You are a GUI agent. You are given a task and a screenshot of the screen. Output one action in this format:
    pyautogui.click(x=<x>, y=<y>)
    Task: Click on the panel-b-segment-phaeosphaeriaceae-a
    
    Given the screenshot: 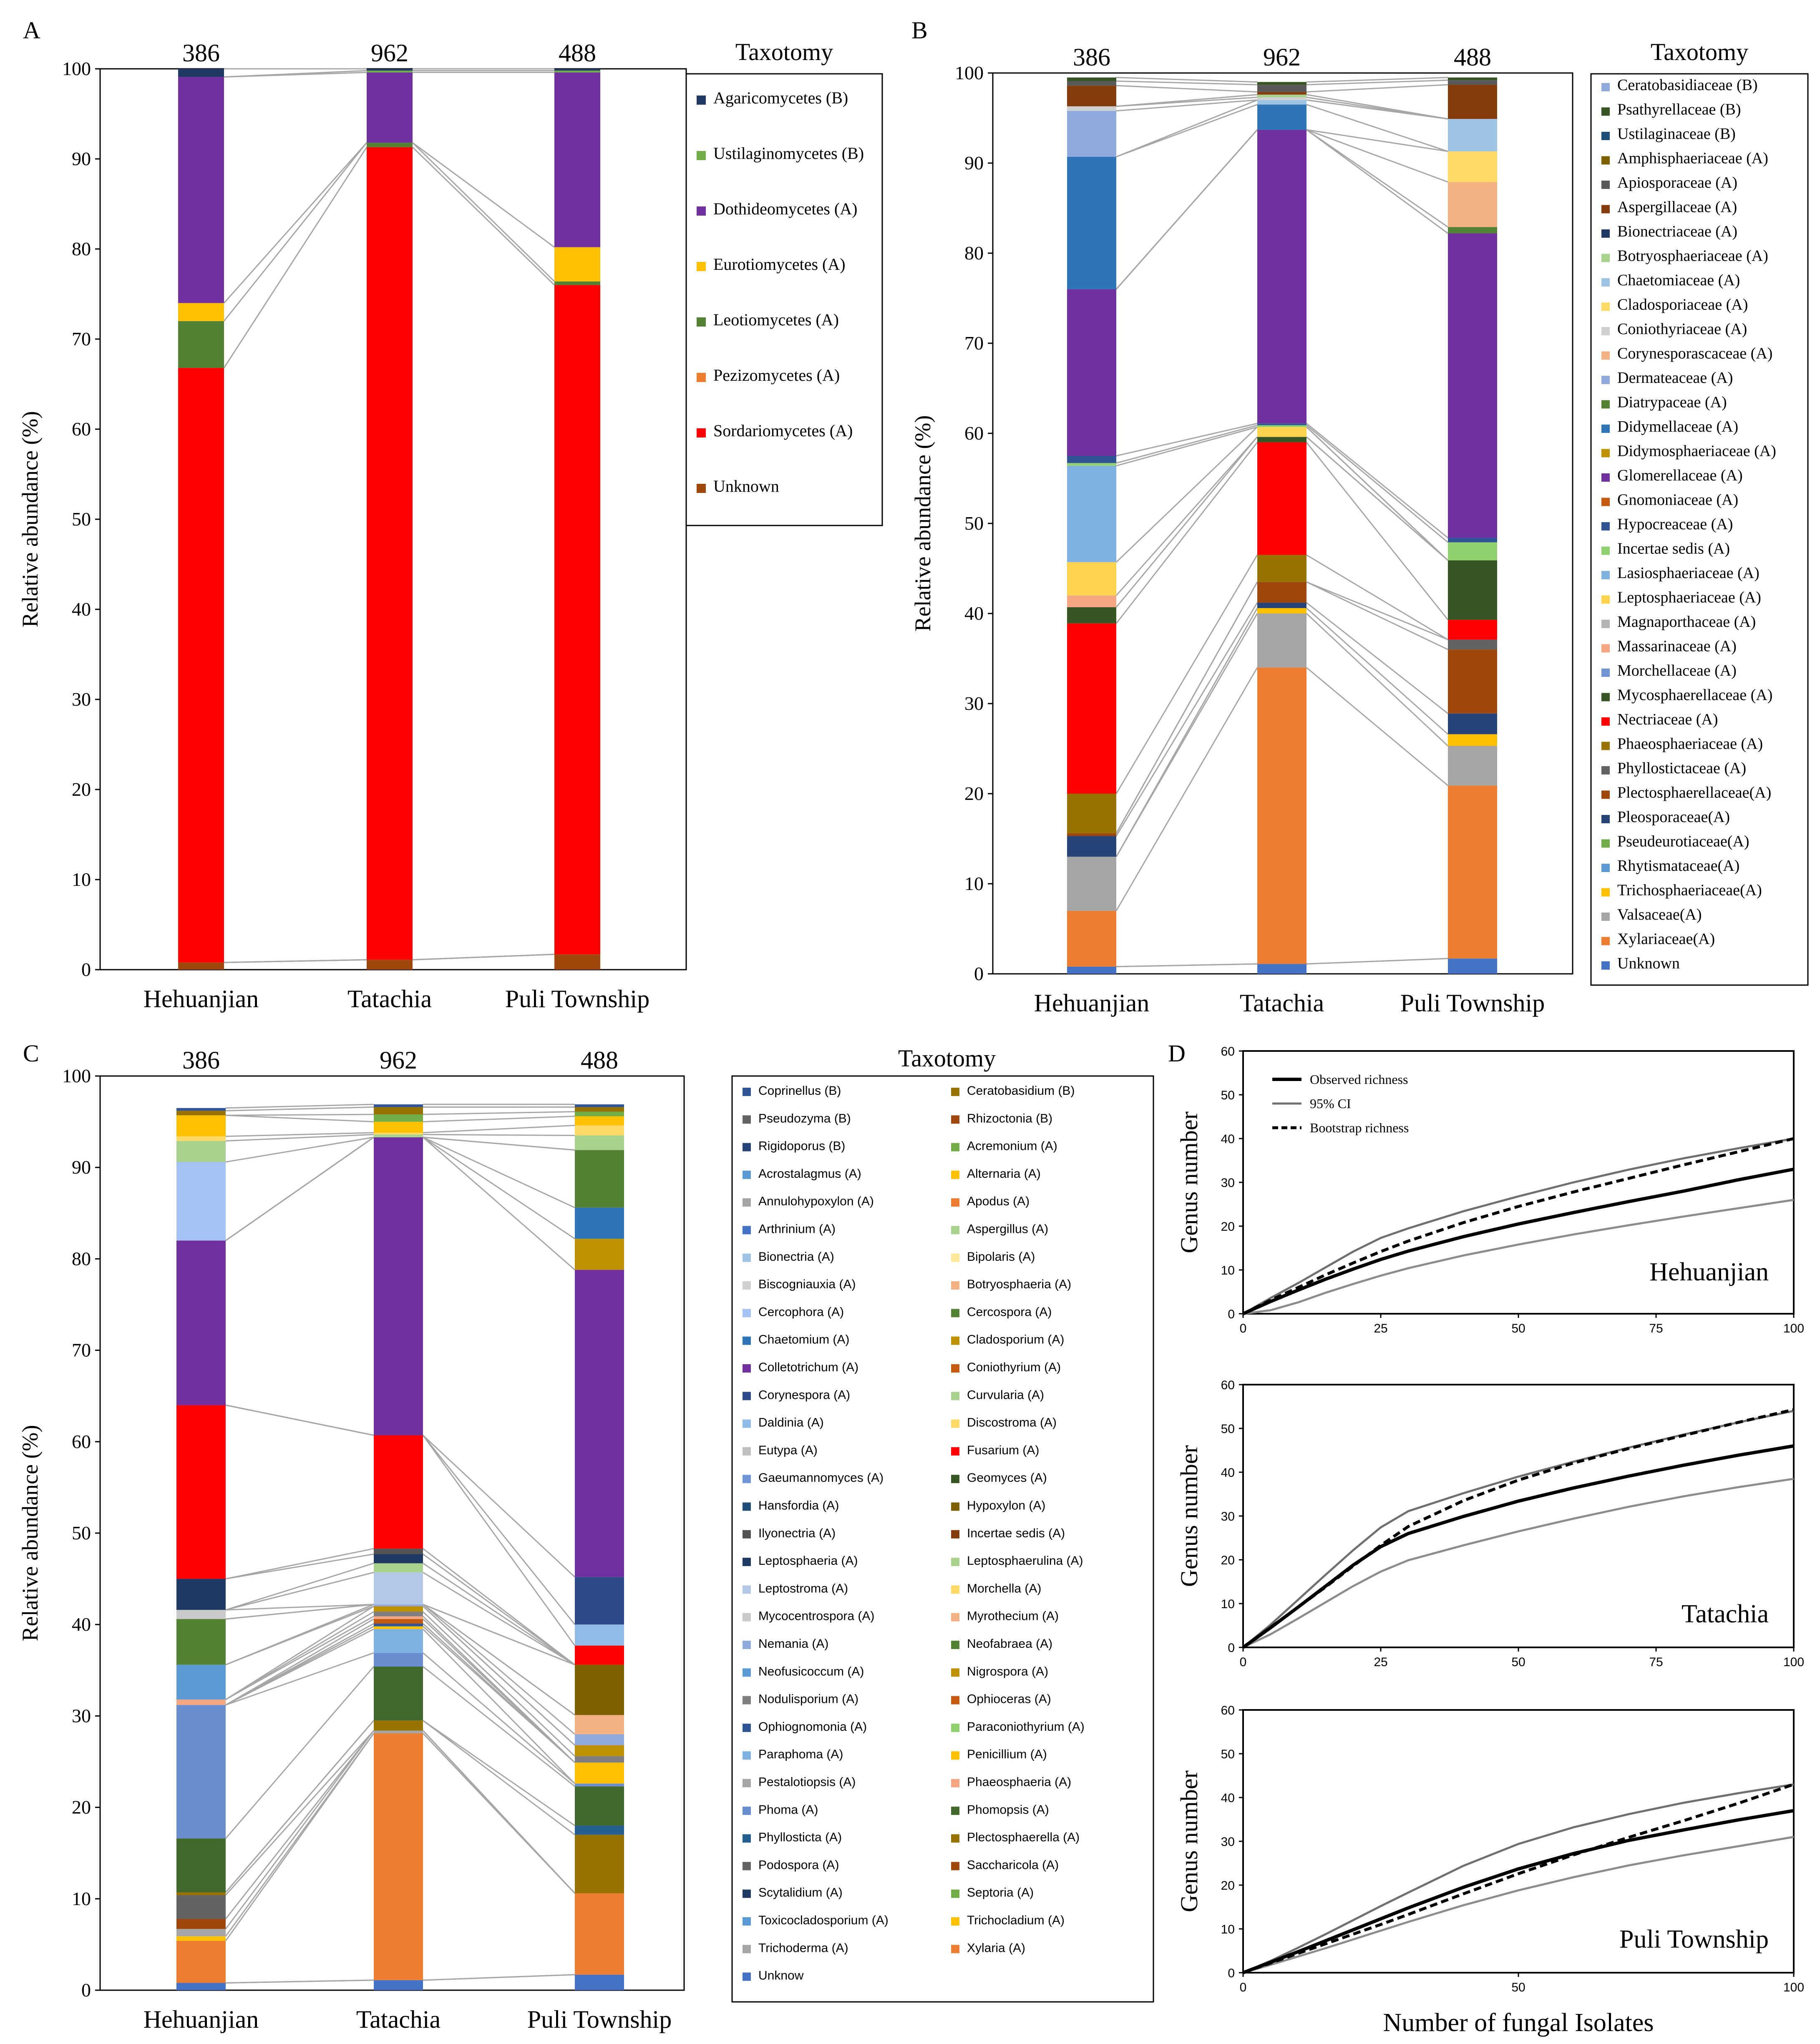 What is the action you would take?
    pyautogui.click(x=1091, y=814)
    